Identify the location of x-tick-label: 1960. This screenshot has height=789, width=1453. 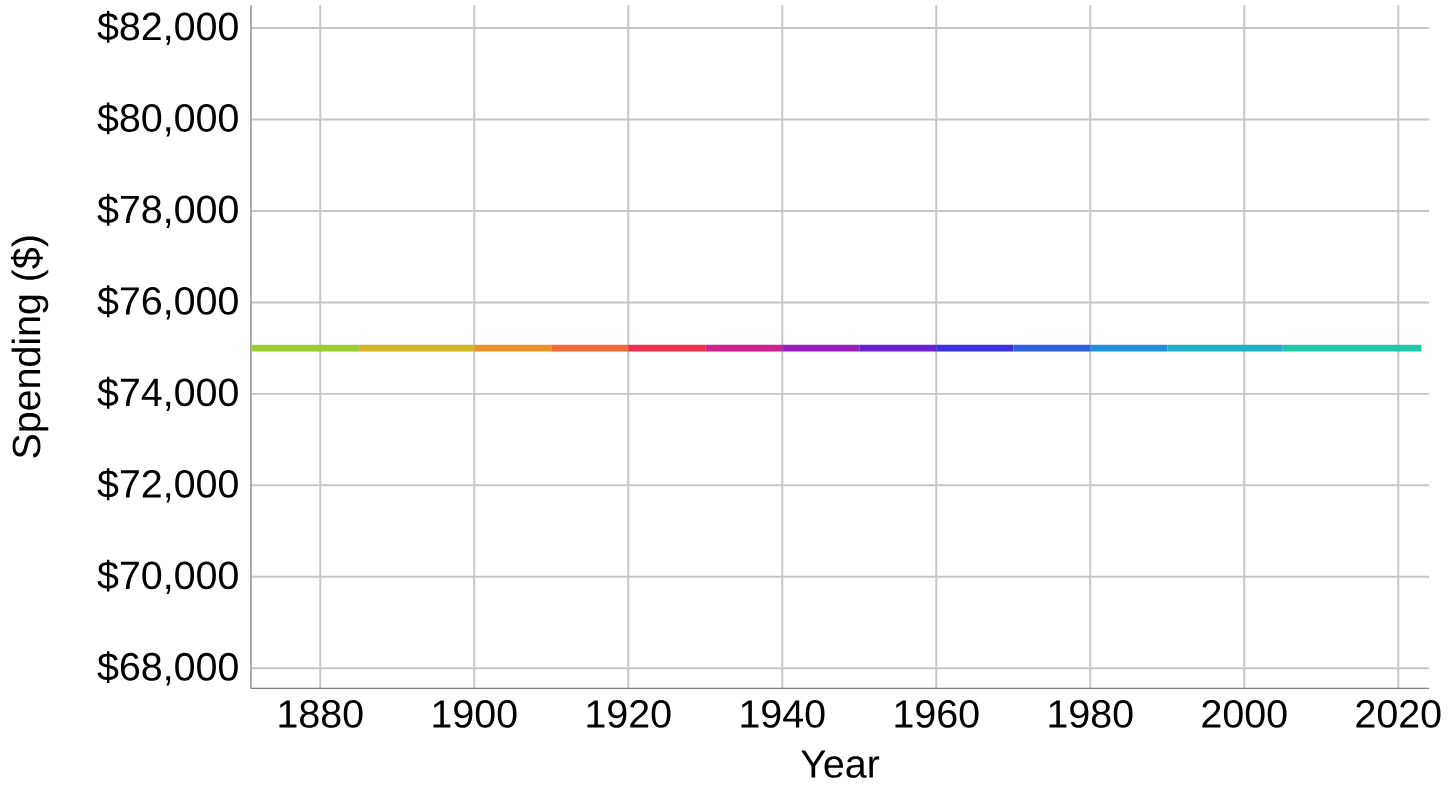
(937, 714).